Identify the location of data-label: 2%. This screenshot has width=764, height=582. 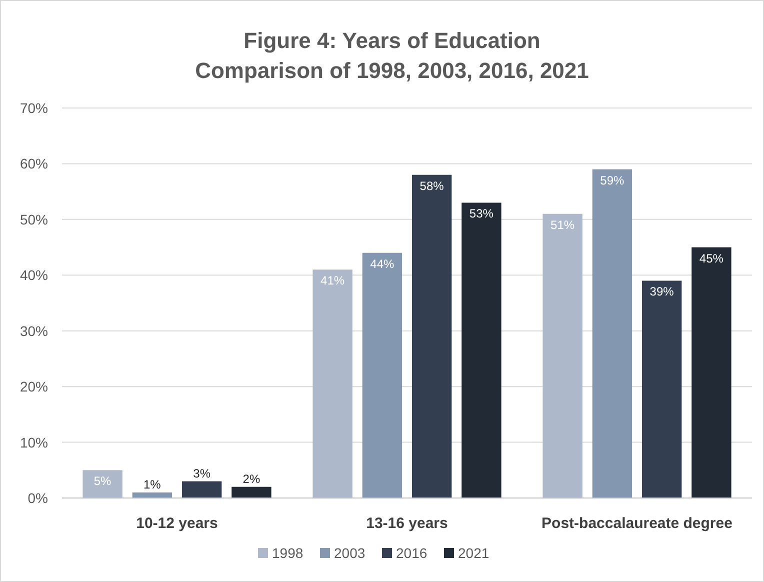
(251, 479).